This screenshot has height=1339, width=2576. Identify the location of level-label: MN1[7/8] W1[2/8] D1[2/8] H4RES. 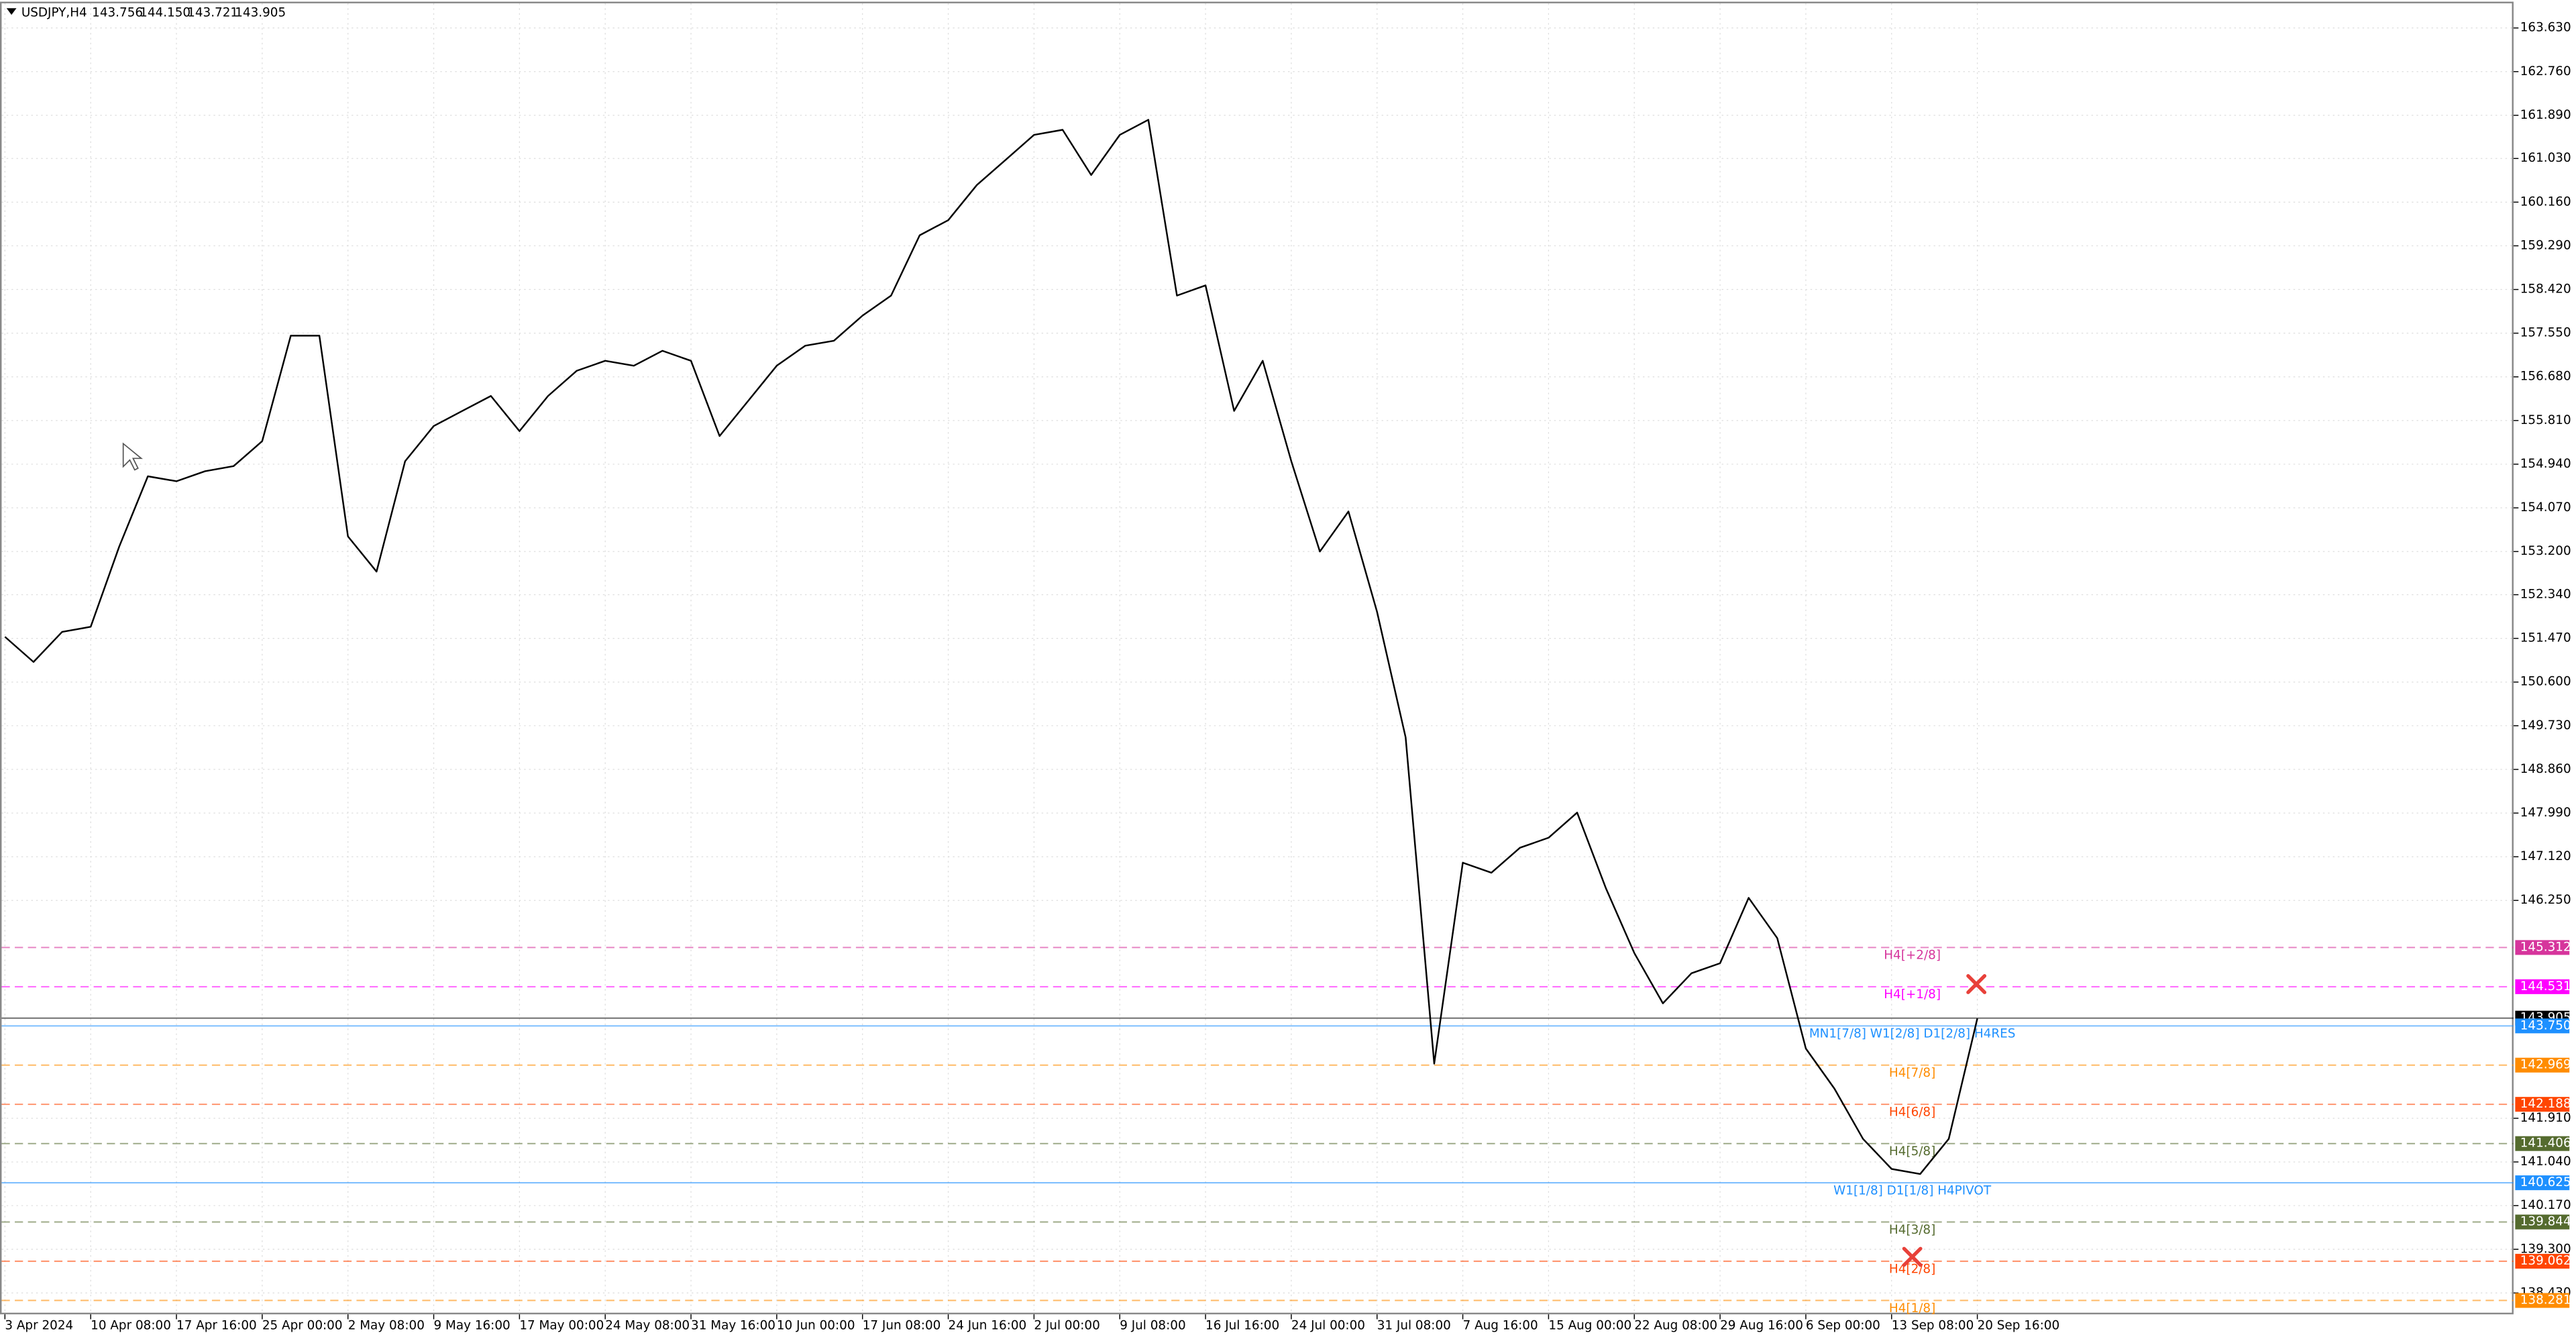
(1912, 1034).